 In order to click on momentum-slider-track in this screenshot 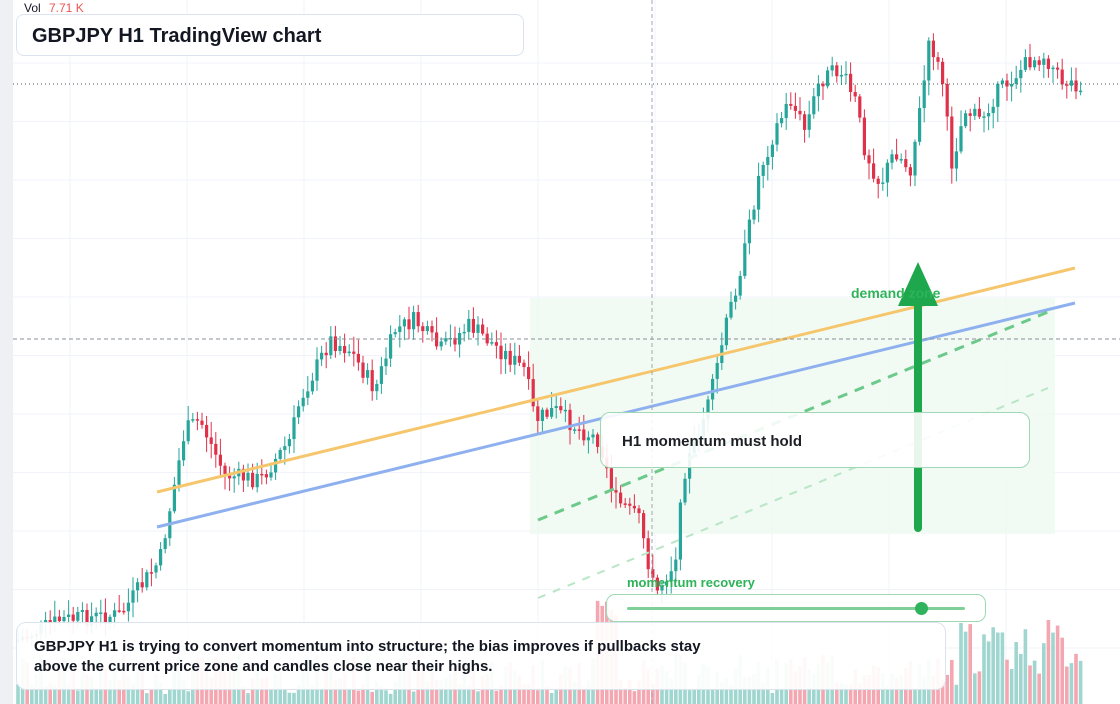, I will do `click(796, 608)`.